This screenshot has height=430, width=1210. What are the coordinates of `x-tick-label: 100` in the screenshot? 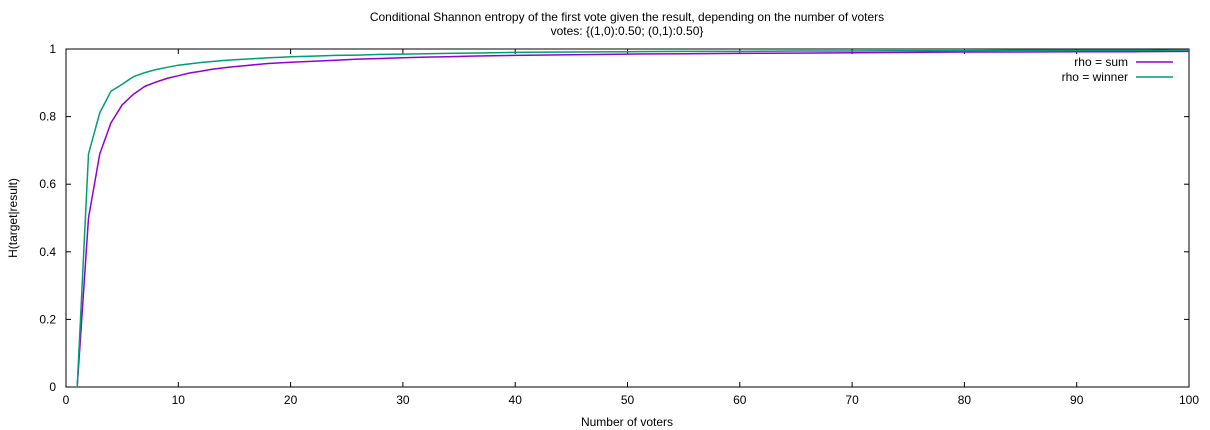 It's located at (1189, 400).